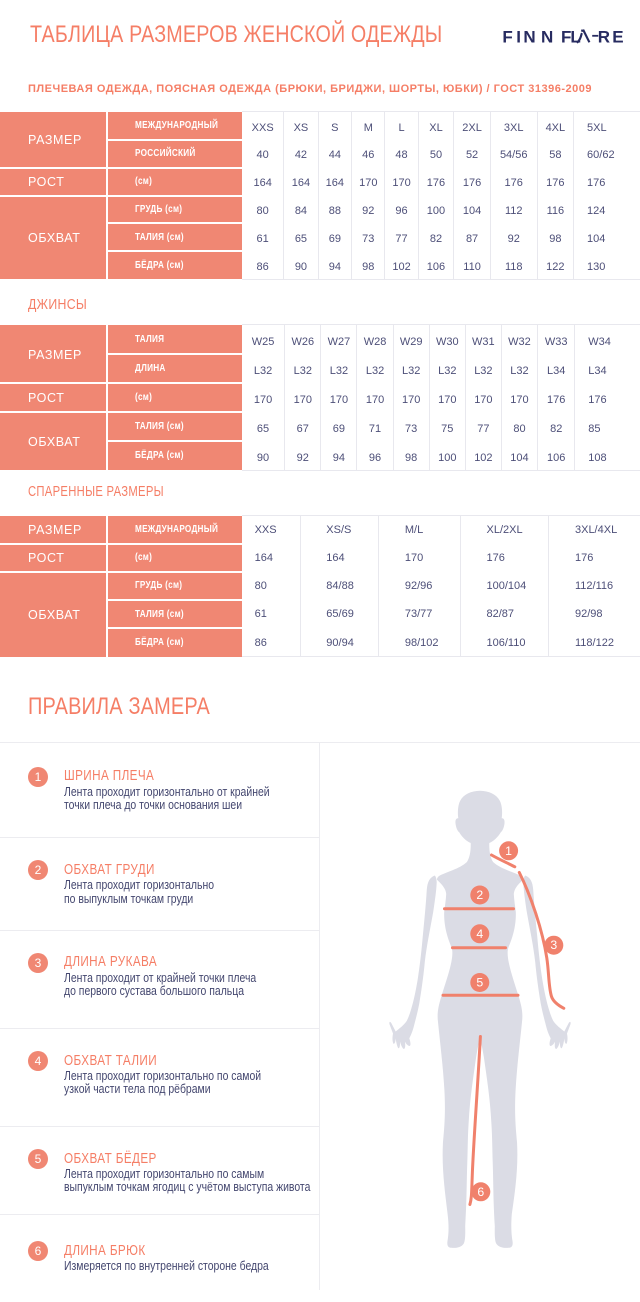  I want to click on svg-text: 1, so click(508, 851).